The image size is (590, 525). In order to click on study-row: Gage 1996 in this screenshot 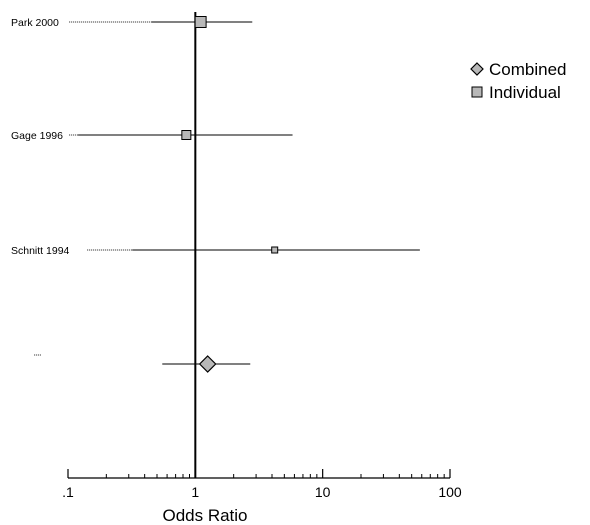, I will do `click(152, 136)`.